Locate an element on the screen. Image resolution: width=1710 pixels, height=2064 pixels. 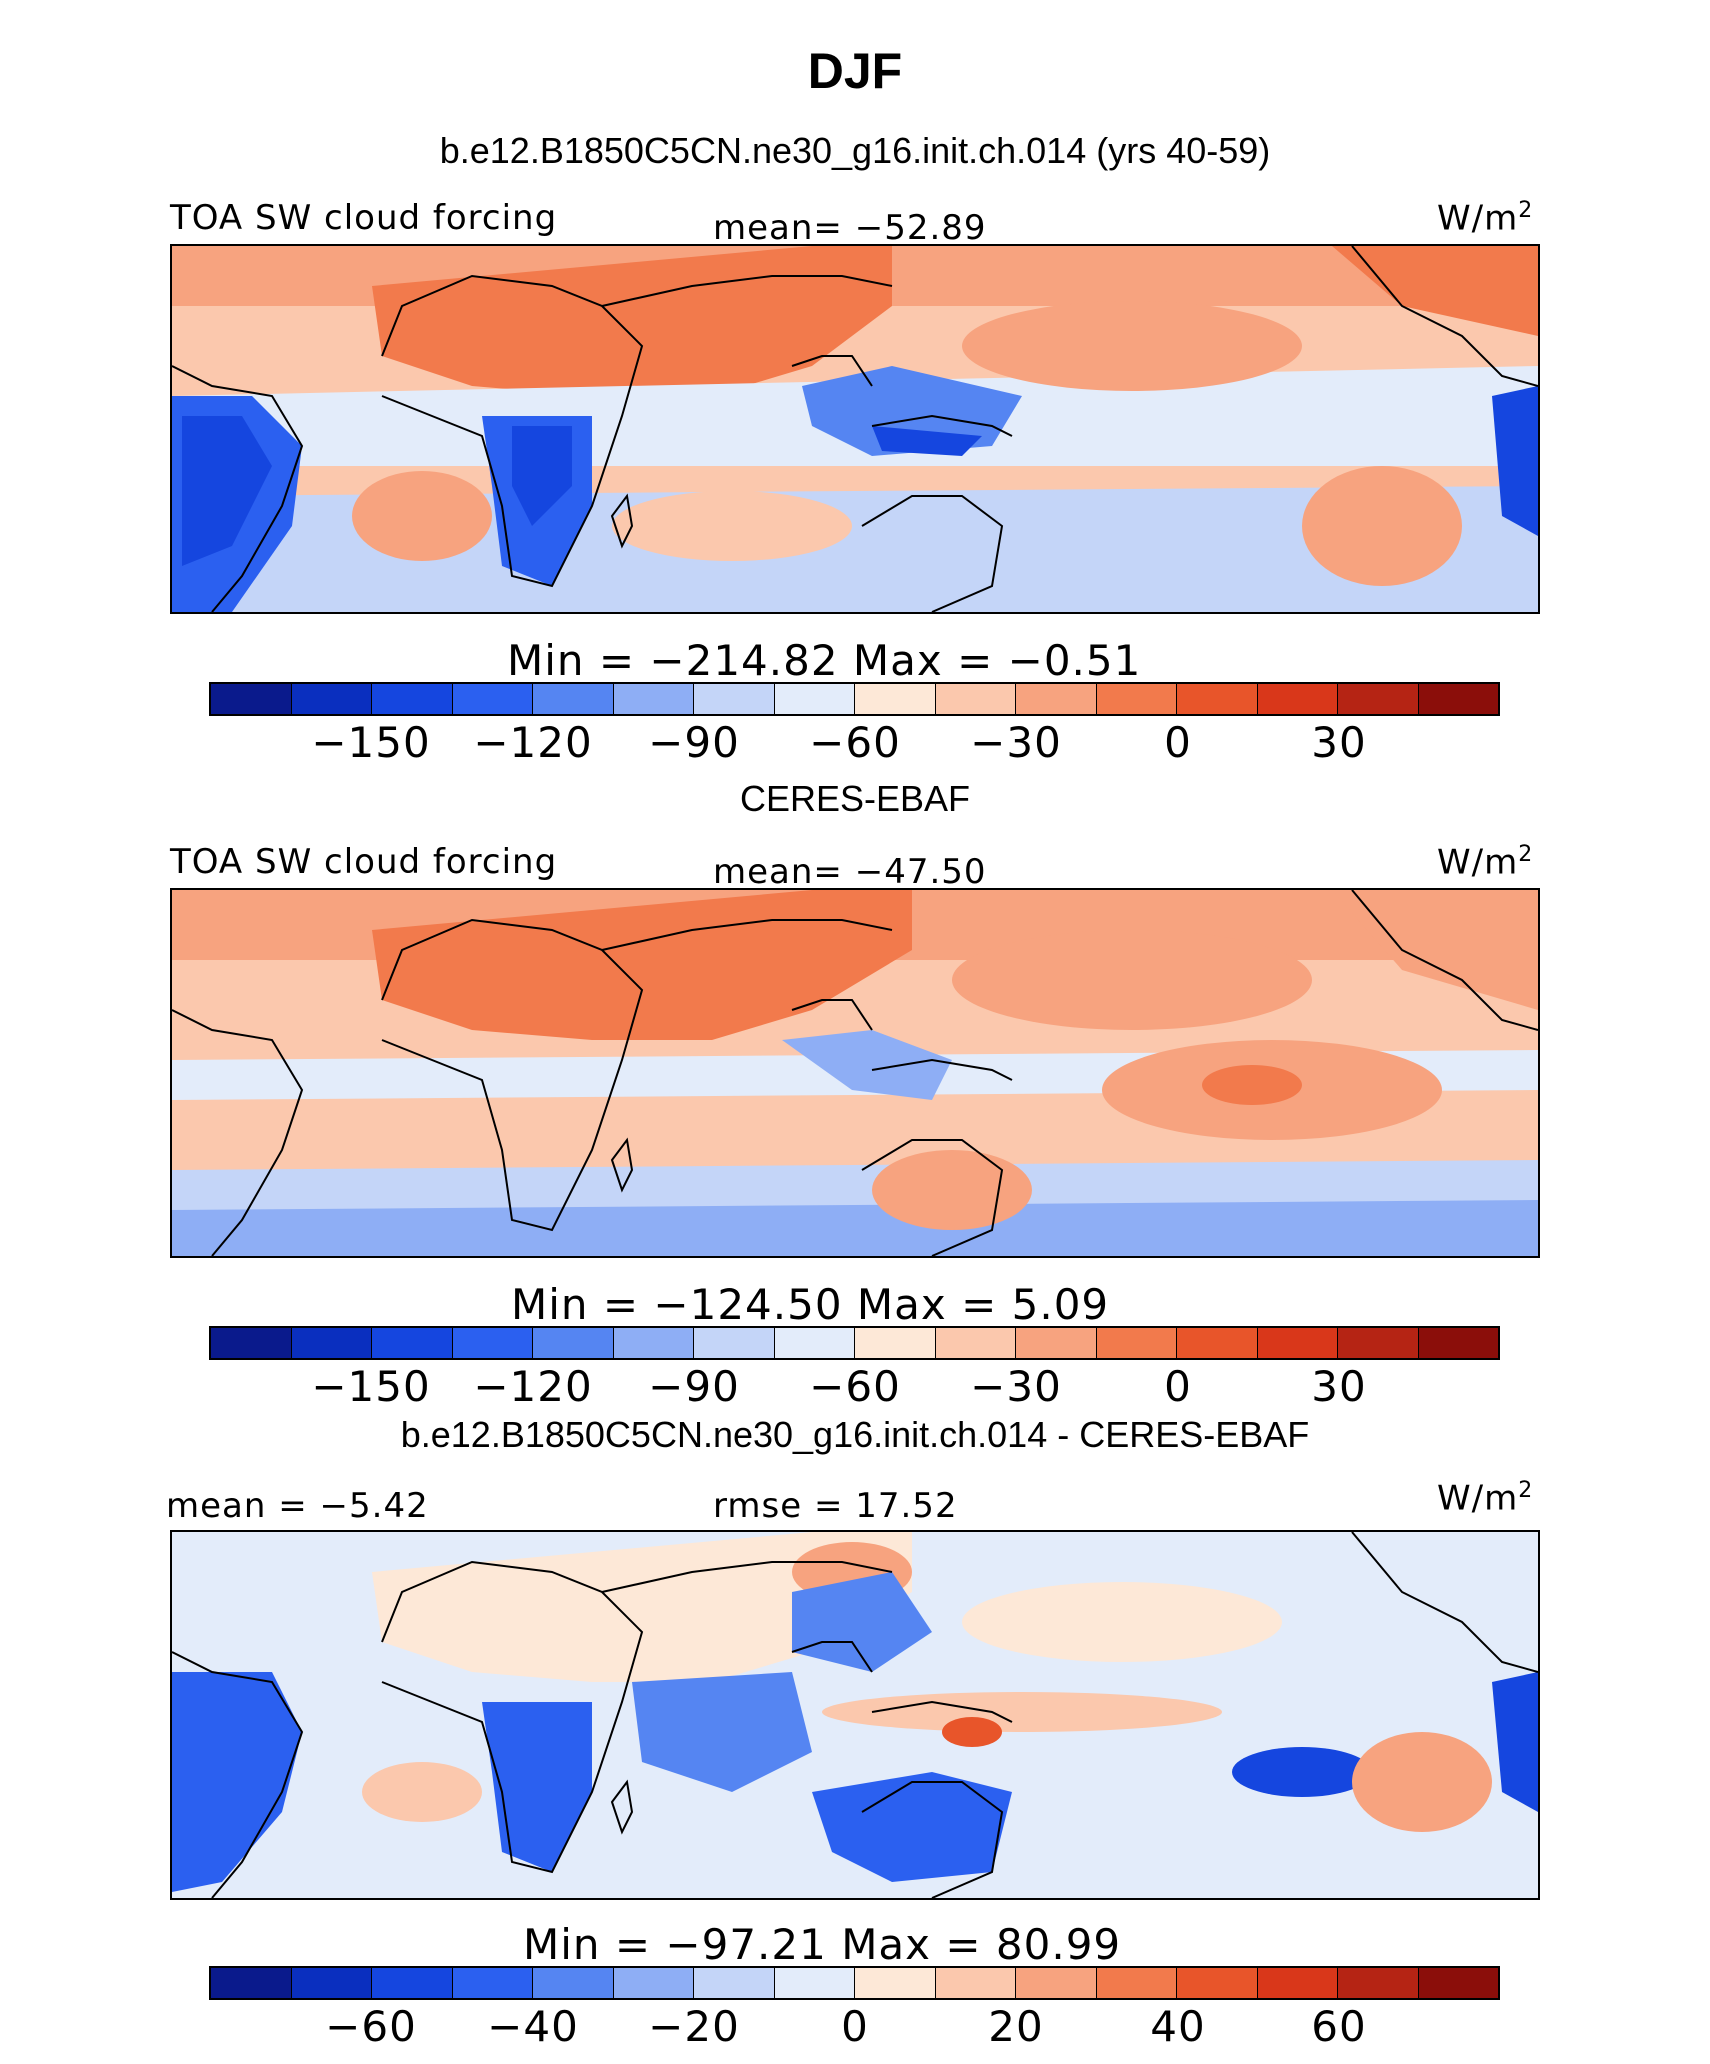
panel-3-mean-label: mean = −5.42 is located at coordinates (297, 1506).